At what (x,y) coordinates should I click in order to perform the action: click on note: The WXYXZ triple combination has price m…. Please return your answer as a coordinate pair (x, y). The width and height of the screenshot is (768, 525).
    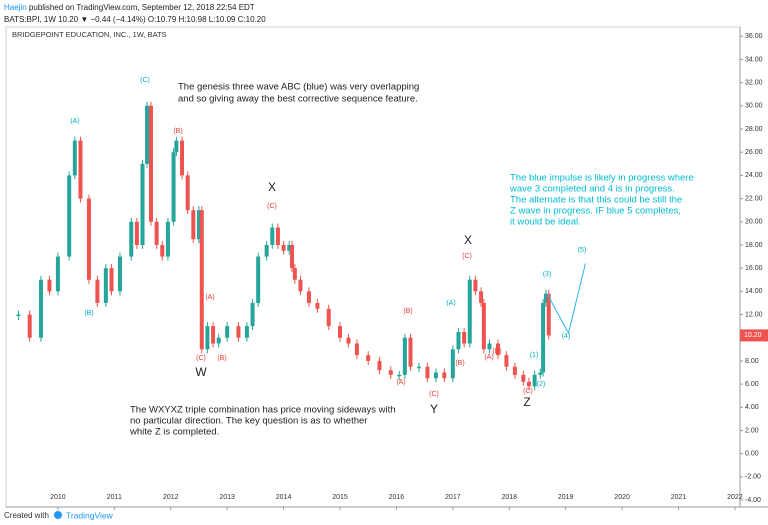
    Looking at the image, I should click on (263, 410).